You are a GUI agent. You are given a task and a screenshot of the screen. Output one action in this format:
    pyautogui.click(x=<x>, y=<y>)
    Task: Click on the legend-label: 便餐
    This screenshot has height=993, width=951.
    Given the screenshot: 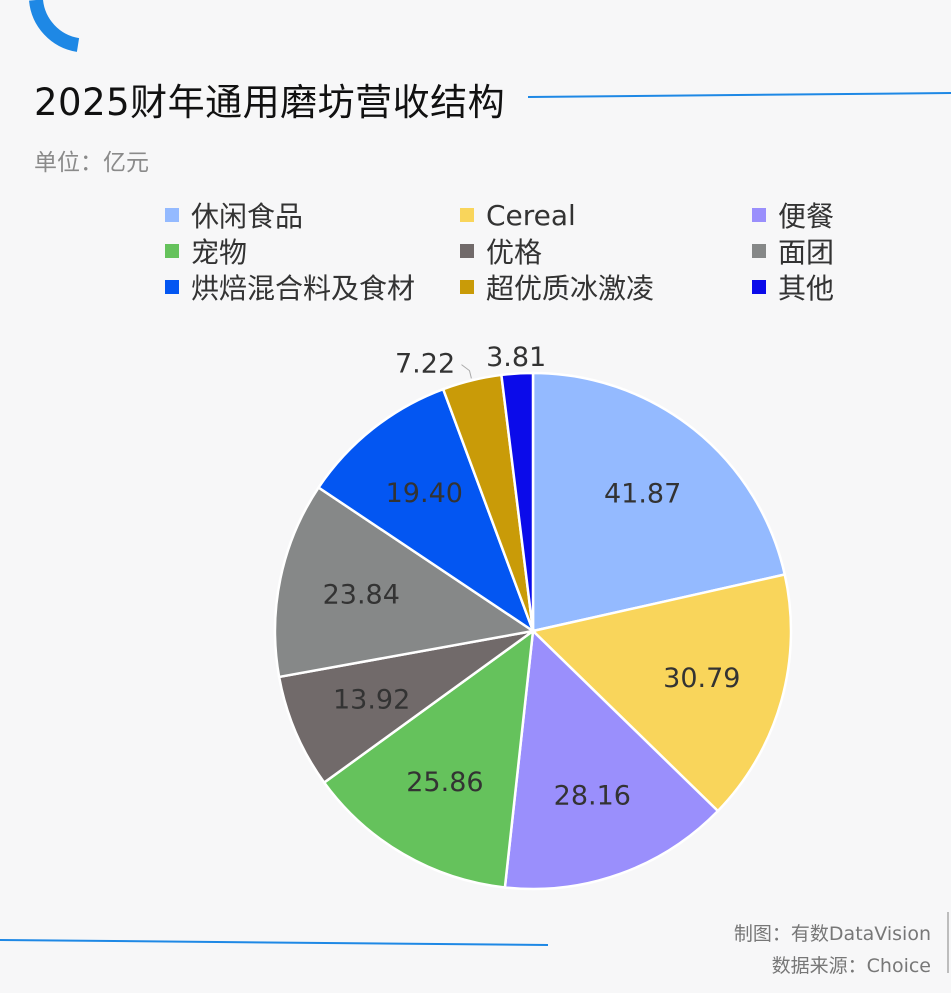 What is the action you would take?
    pyautogui.click(x=806, y=216)
    